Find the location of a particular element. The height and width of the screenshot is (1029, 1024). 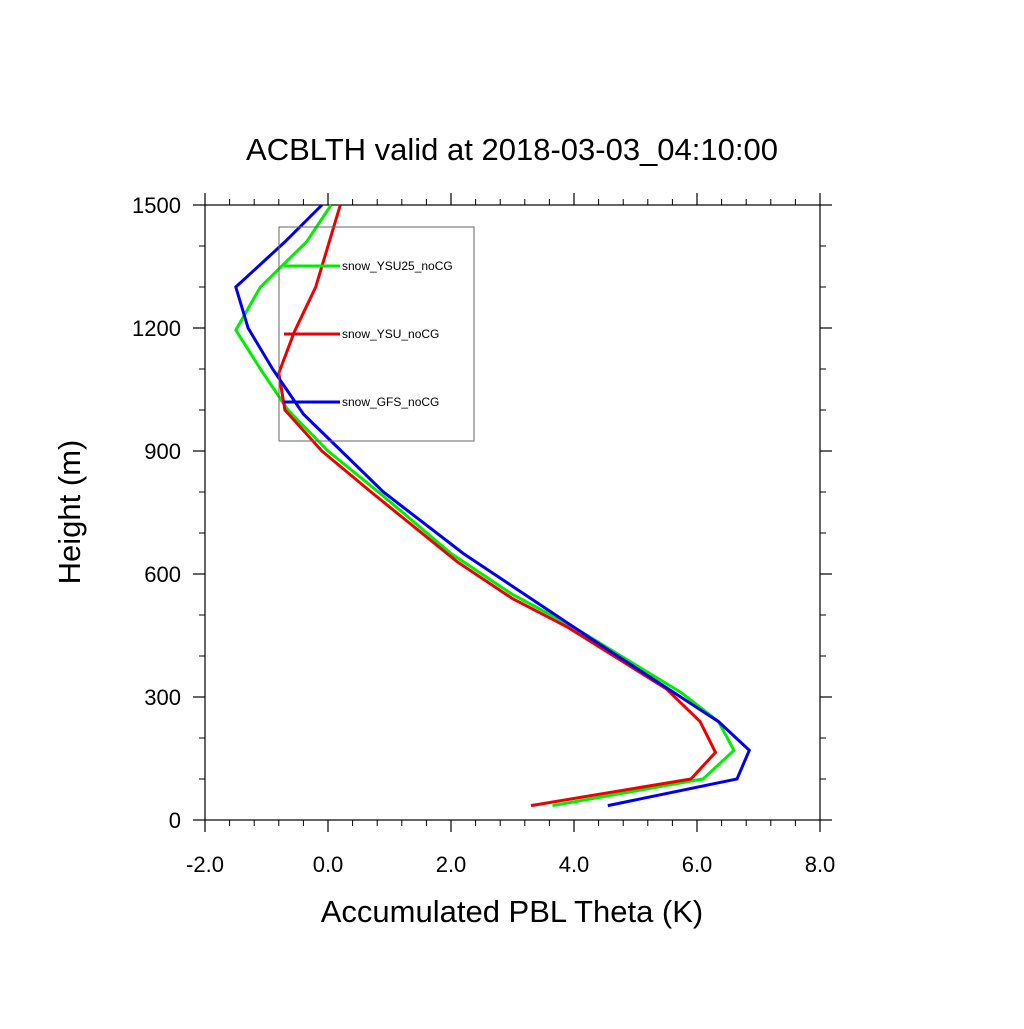

x-tick-label: 4.0 is located at coordinates (574, 864).